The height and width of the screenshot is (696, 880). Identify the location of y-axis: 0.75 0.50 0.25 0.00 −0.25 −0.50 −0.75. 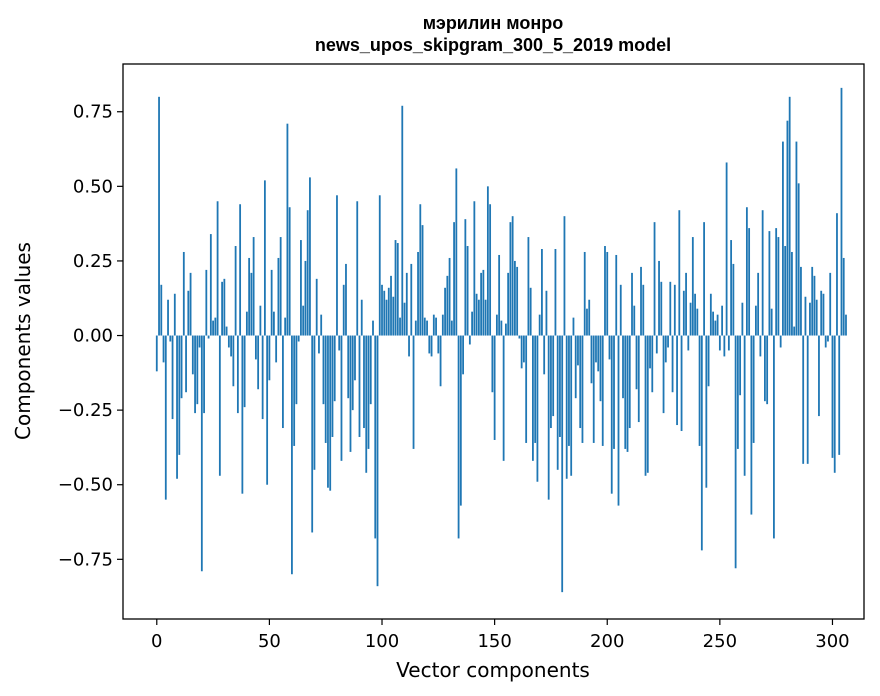
(90, 336).